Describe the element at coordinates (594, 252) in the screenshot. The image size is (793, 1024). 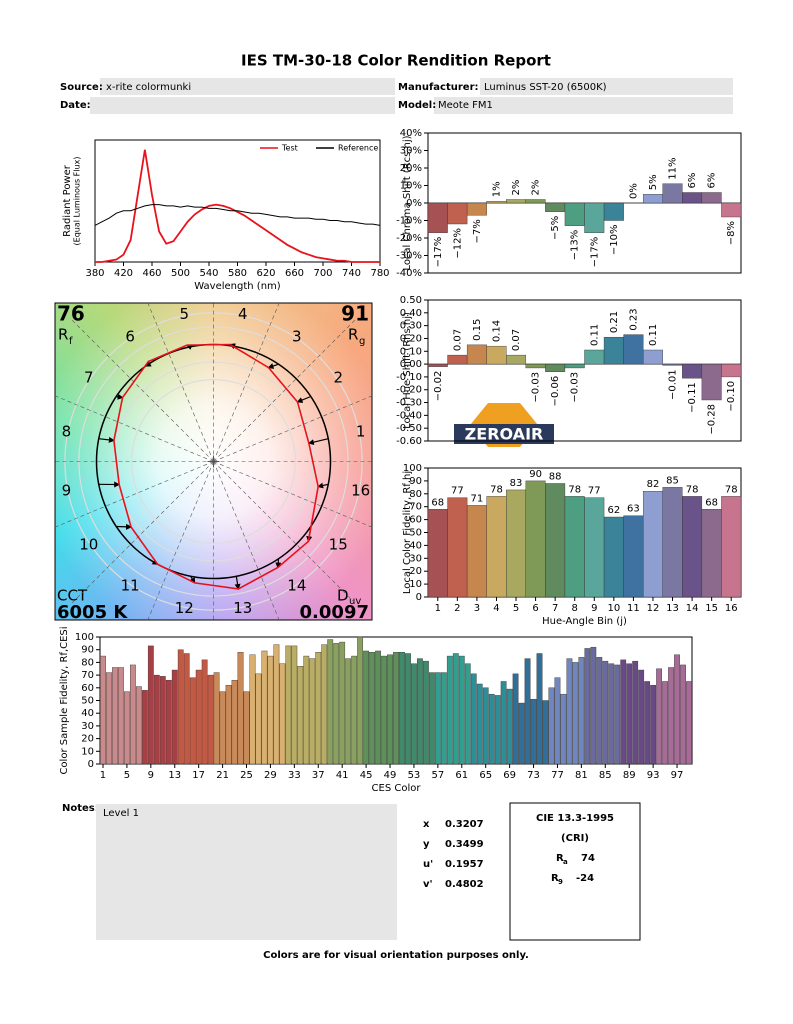
I see `value-label: −17%` at that location.